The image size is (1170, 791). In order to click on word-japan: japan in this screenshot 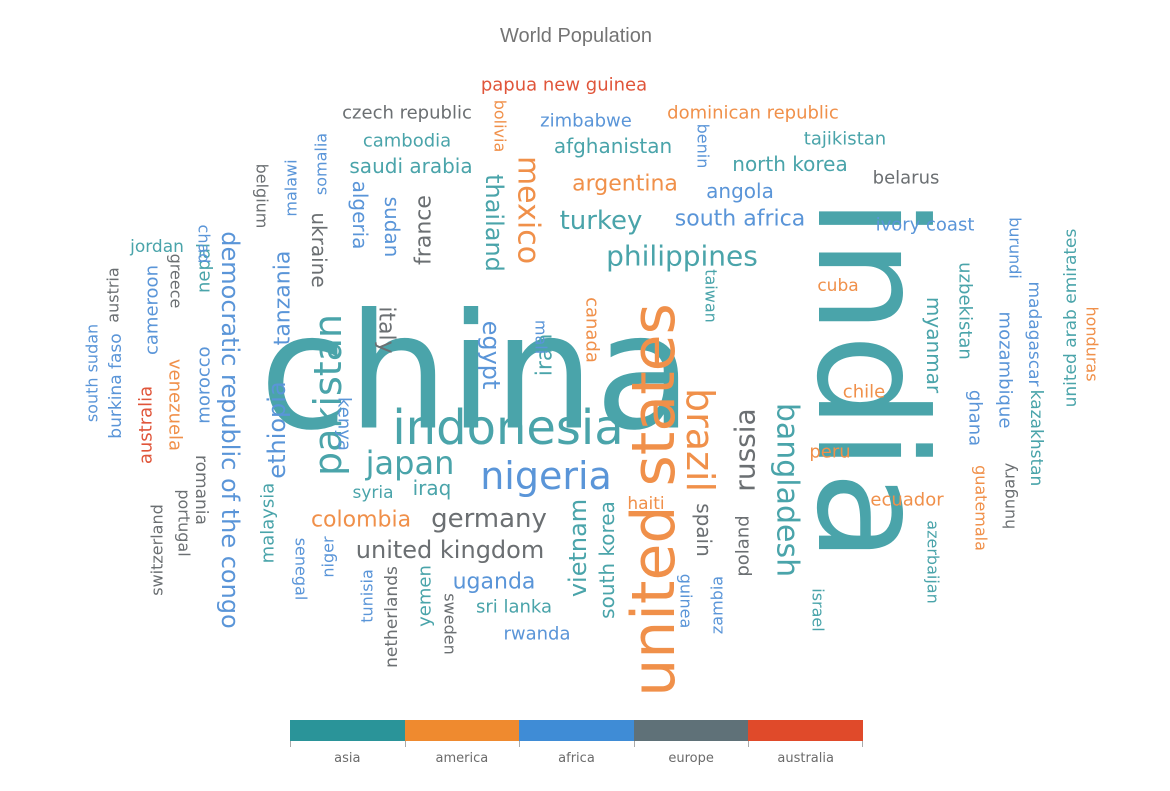, I will do `click(410, 463)`.